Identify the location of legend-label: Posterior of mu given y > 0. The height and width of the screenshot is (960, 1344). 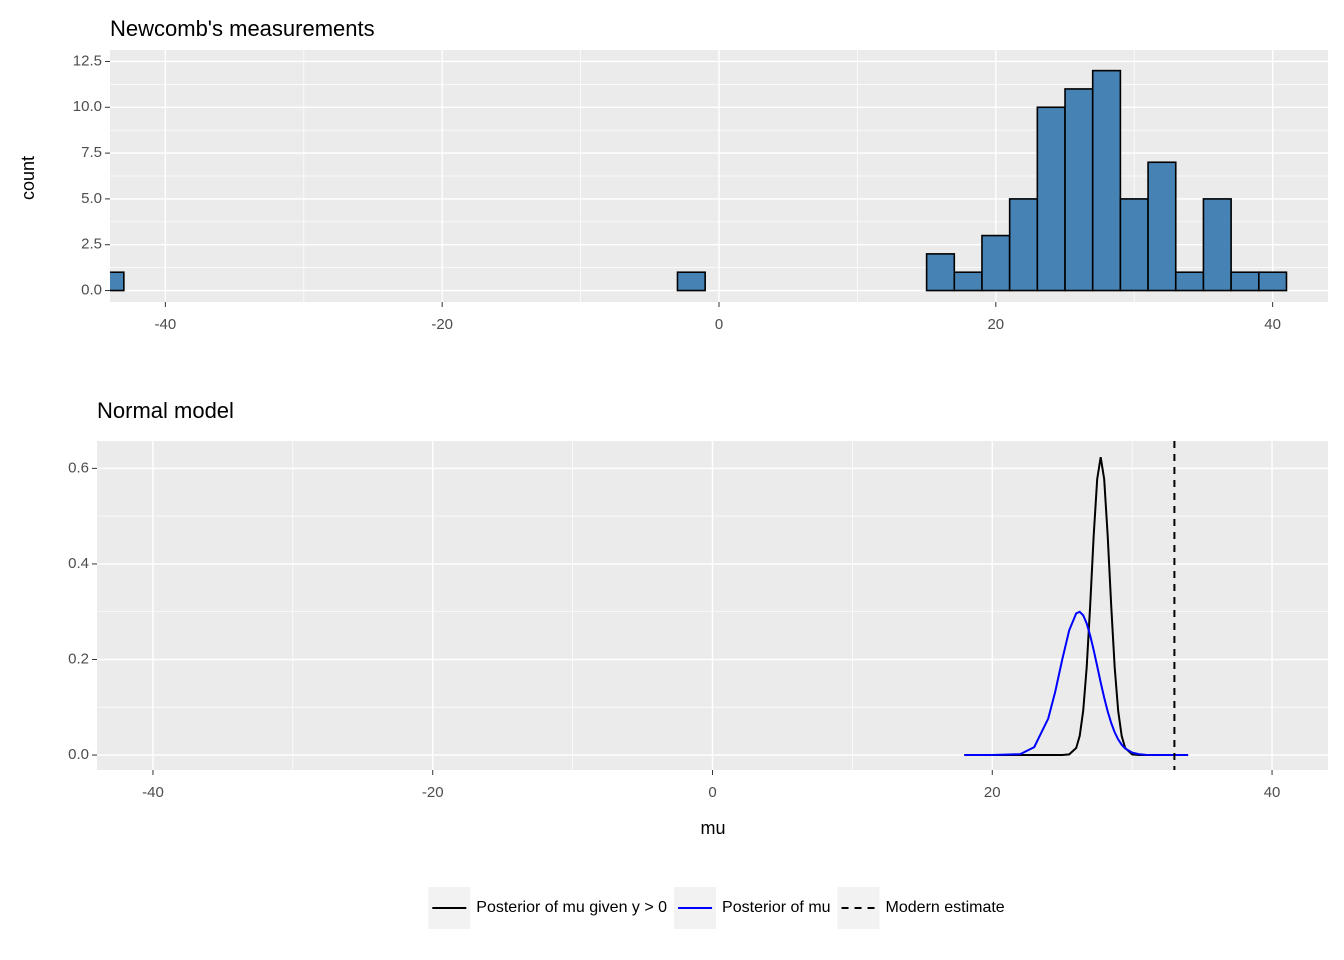
(571, 907).